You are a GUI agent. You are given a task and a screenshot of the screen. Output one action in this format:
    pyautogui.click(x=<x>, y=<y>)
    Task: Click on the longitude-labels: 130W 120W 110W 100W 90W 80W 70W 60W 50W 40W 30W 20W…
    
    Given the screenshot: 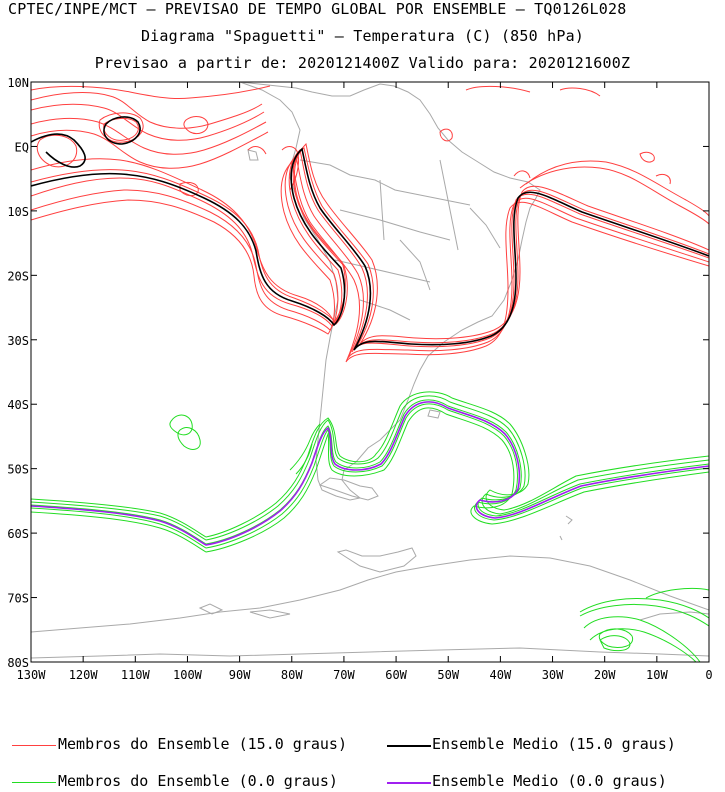 What is the action you would take?
    pyautogui.click(x=365, y=675)
    